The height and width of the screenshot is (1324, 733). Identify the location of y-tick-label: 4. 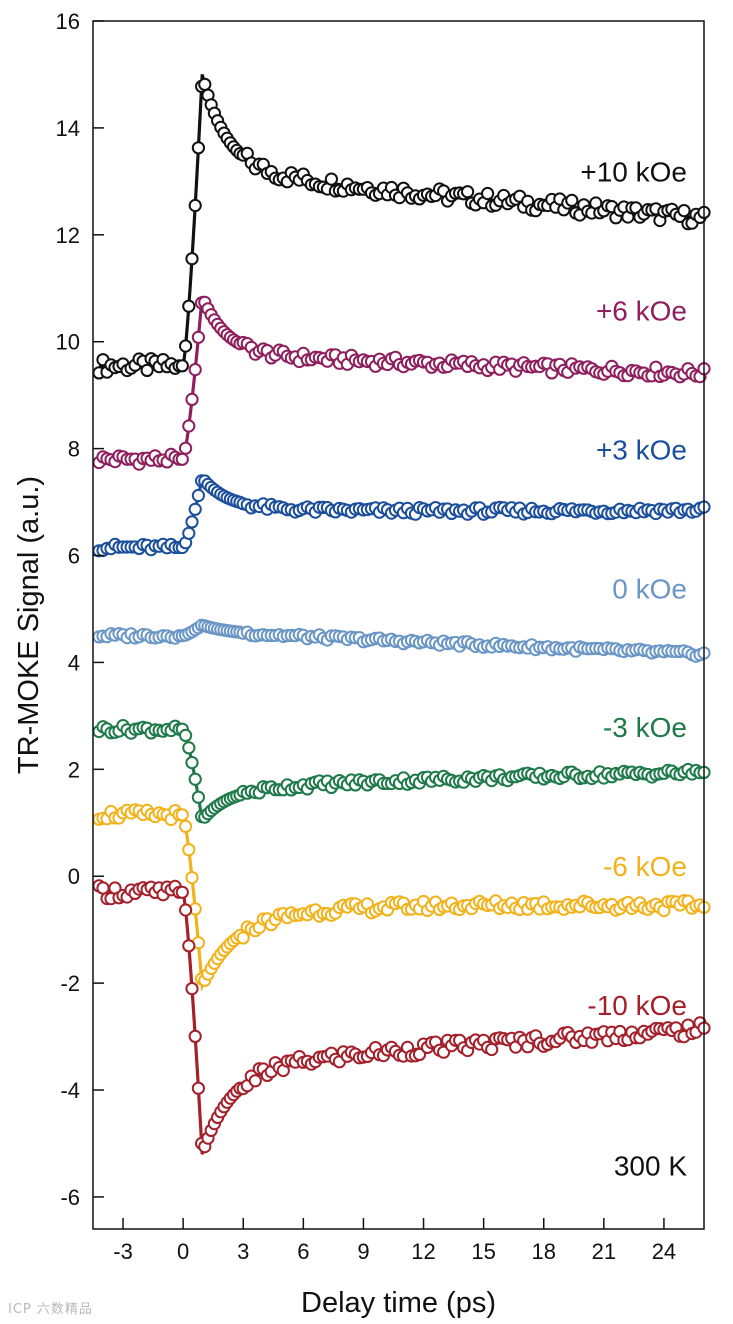
(74, 662).